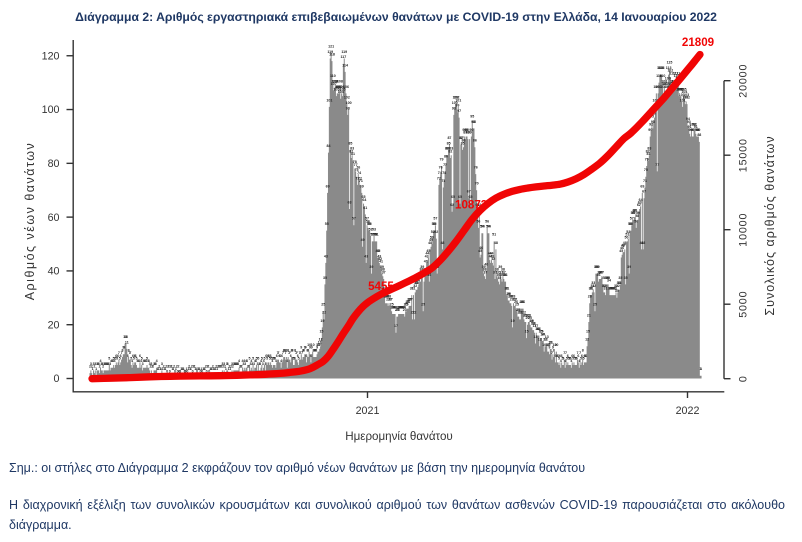 The image size is (802, 542). Describe the element at coordinates (609, 280) in the screenshot. I see `svg-text: 34` at that location.